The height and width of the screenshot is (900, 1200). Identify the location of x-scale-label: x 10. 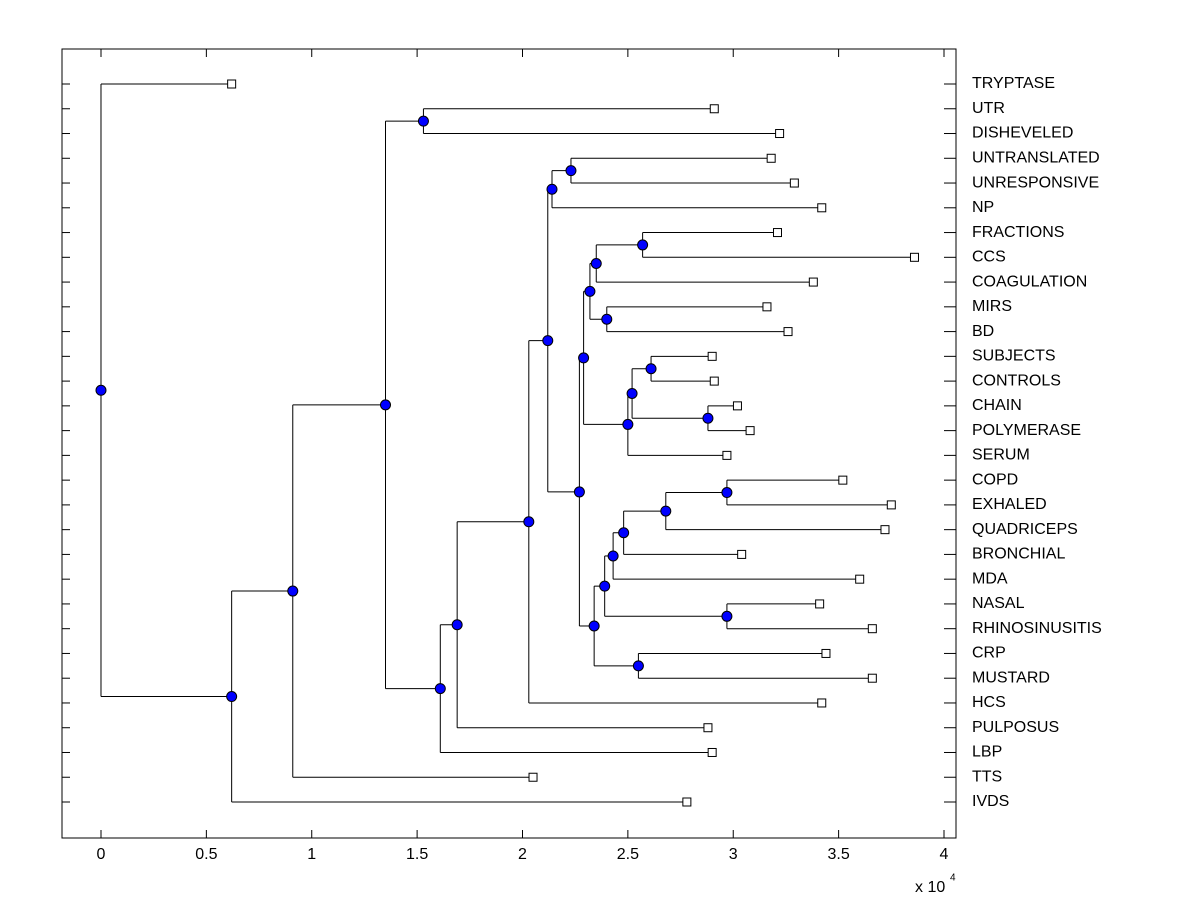
(930, 887).